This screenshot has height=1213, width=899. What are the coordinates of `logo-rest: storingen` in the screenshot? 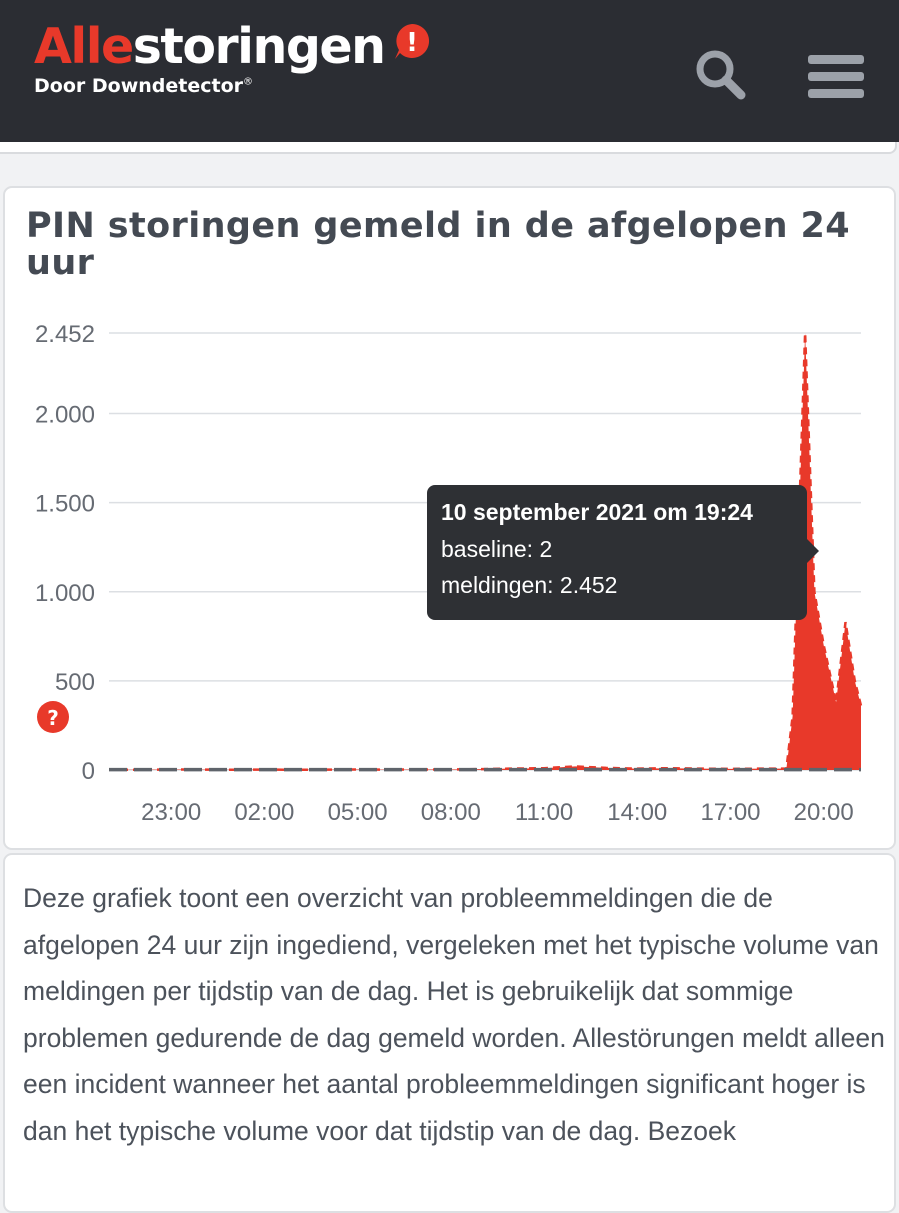 It's located at (259, 46).